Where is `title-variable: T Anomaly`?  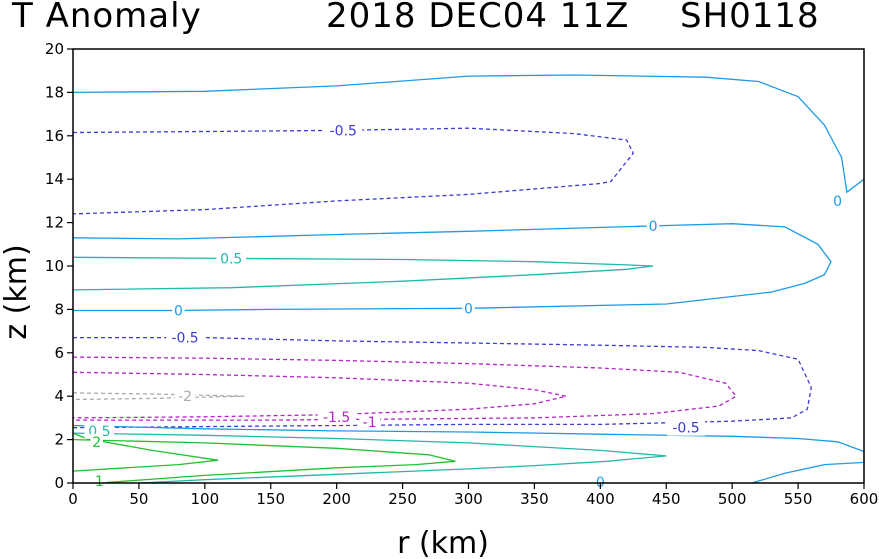
title-variable: T Anomaly is located at coordinates (107, 18).